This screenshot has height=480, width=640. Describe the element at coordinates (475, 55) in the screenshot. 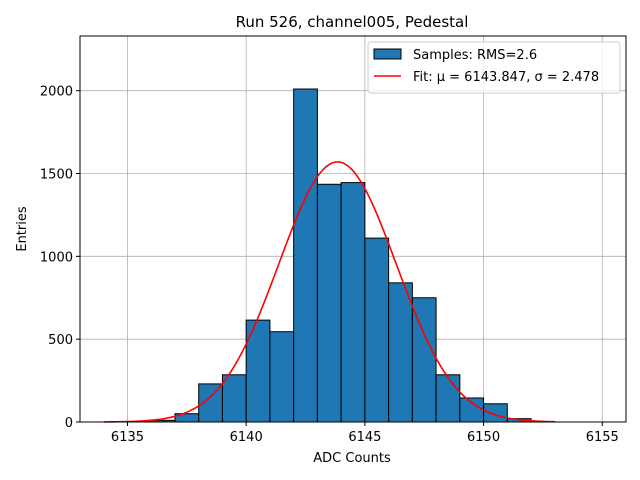

I see `legend-label-samples: Samples: RMS=2.6` at that location.